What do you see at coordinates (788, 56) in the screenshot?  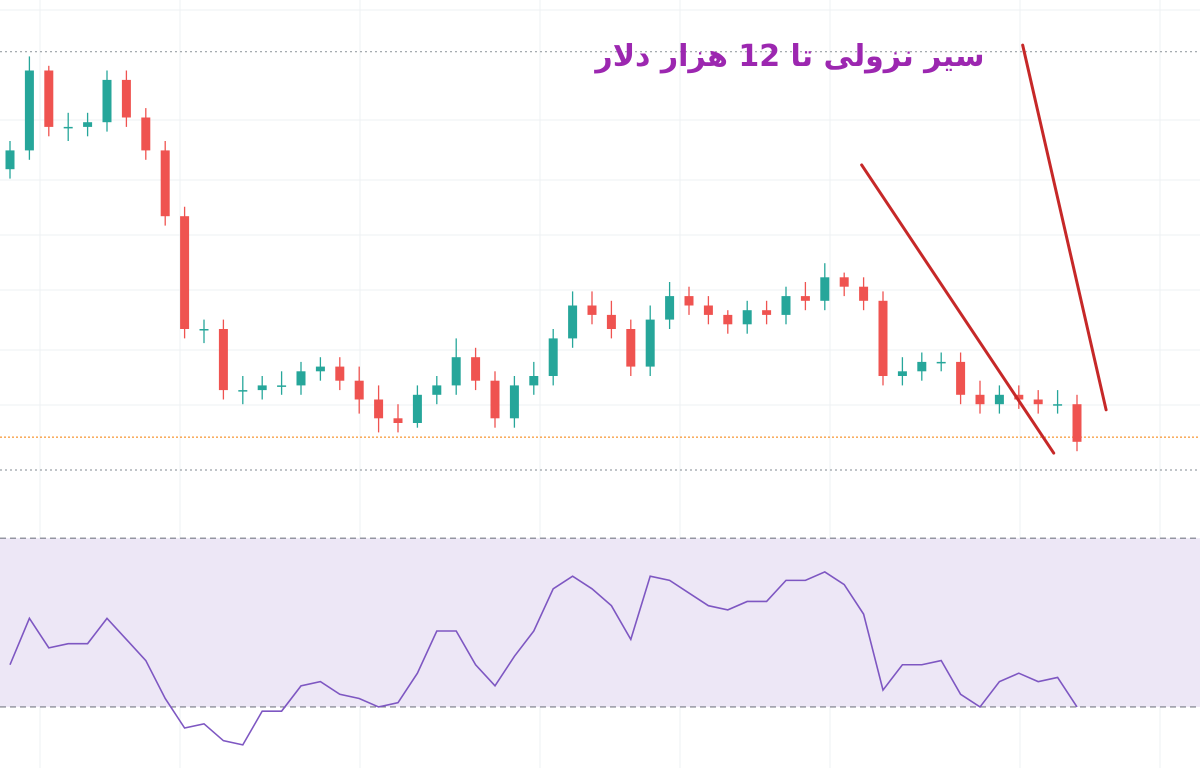 I see `annotation: سیر نزولی تا 12 هزار دلار` at bounding box center [788, 56].